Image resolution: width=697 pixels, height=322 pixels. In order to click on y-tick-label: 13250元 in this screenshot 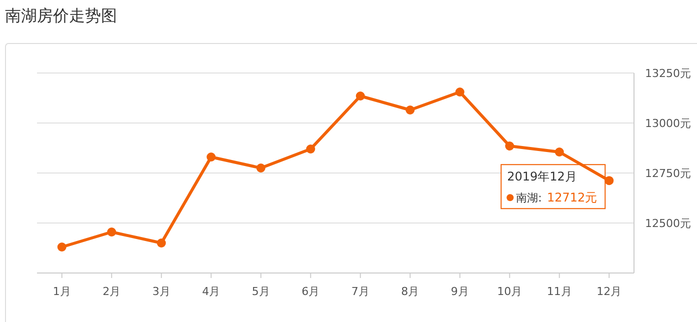, I will do `click(668, 73)`.